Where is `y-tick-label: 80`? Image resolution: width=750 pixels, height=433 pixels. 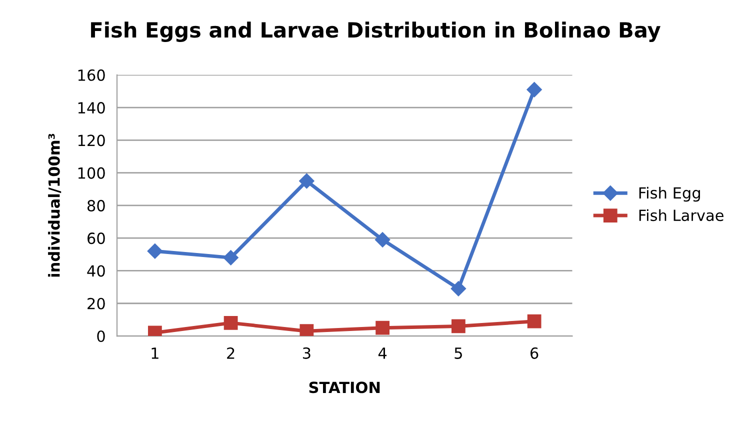 y-tick-label: 80 is located at coordinates (96, 206).